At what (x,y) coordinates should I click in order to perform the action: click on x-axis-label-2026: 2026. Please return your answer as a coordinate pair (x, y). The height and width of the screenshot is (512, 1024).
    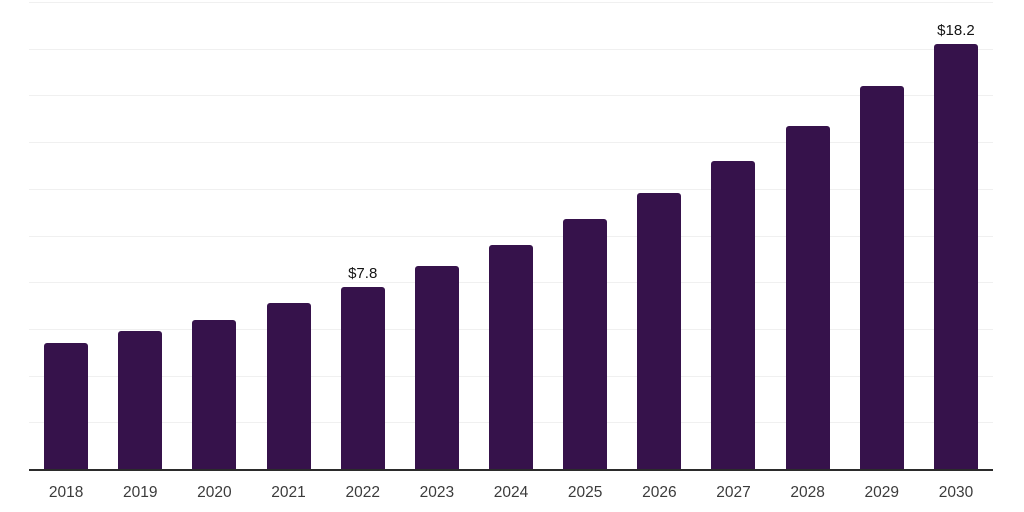
    Looking at the image, I should click on (659, 492).